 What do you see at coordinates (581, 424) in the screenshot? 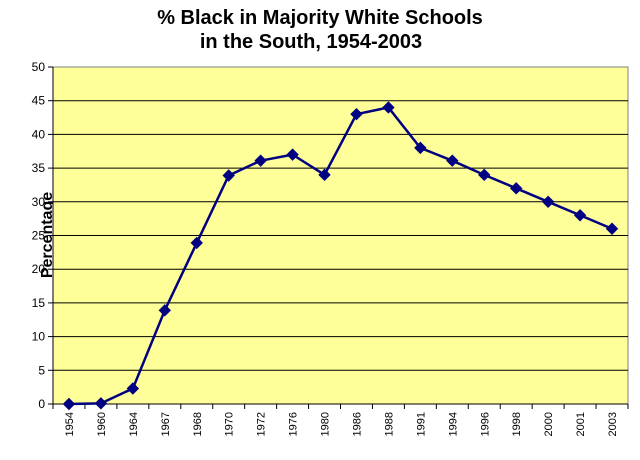
I see `x-tick-label-2001: 2001` at bounding box center [581, 424].